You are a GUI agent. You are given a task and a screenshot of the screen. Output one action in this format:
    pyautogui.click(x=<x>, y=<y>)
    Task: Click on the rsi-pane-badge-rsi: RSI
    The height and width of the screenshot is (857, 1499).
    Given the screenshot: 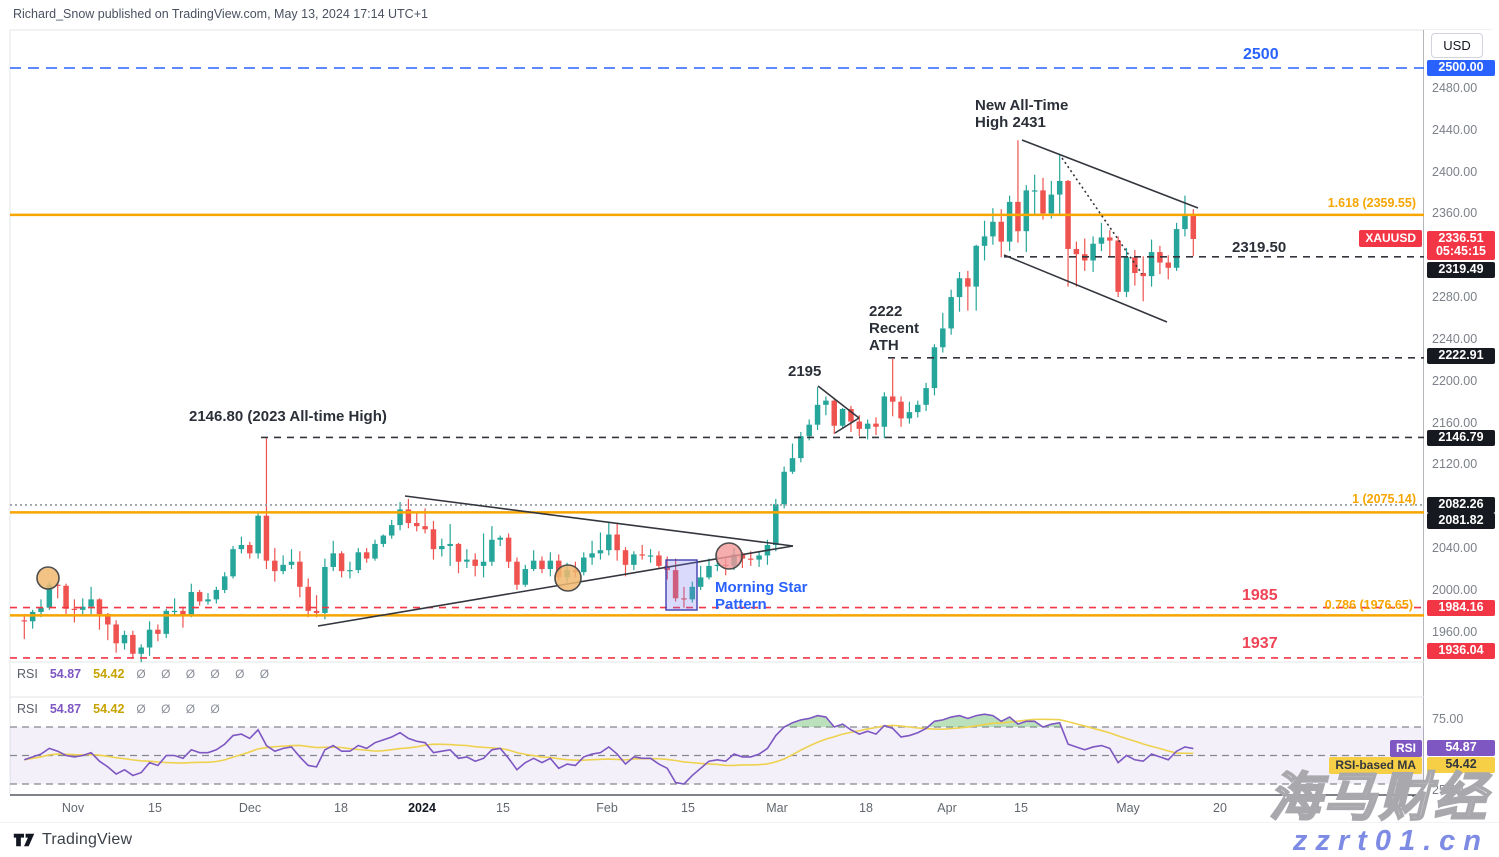 What is the action you would take?
    pyautogui.click(x=1405, y=748)
    